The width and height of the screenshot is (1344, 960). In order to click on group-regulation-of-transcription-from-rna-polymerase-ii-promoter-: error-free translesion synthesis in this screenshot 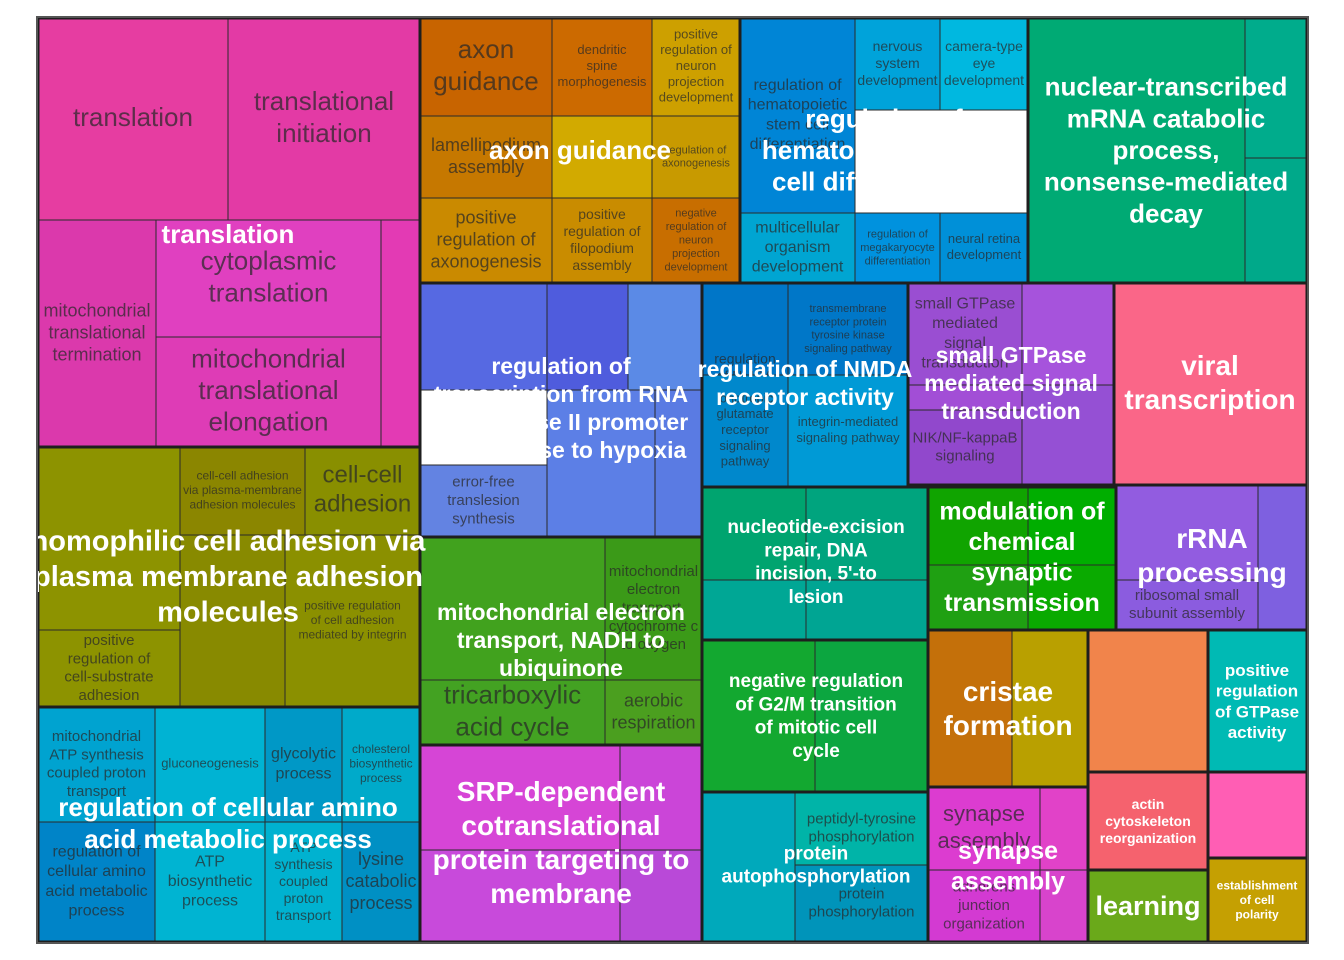, I will do `click(561, 410)`.